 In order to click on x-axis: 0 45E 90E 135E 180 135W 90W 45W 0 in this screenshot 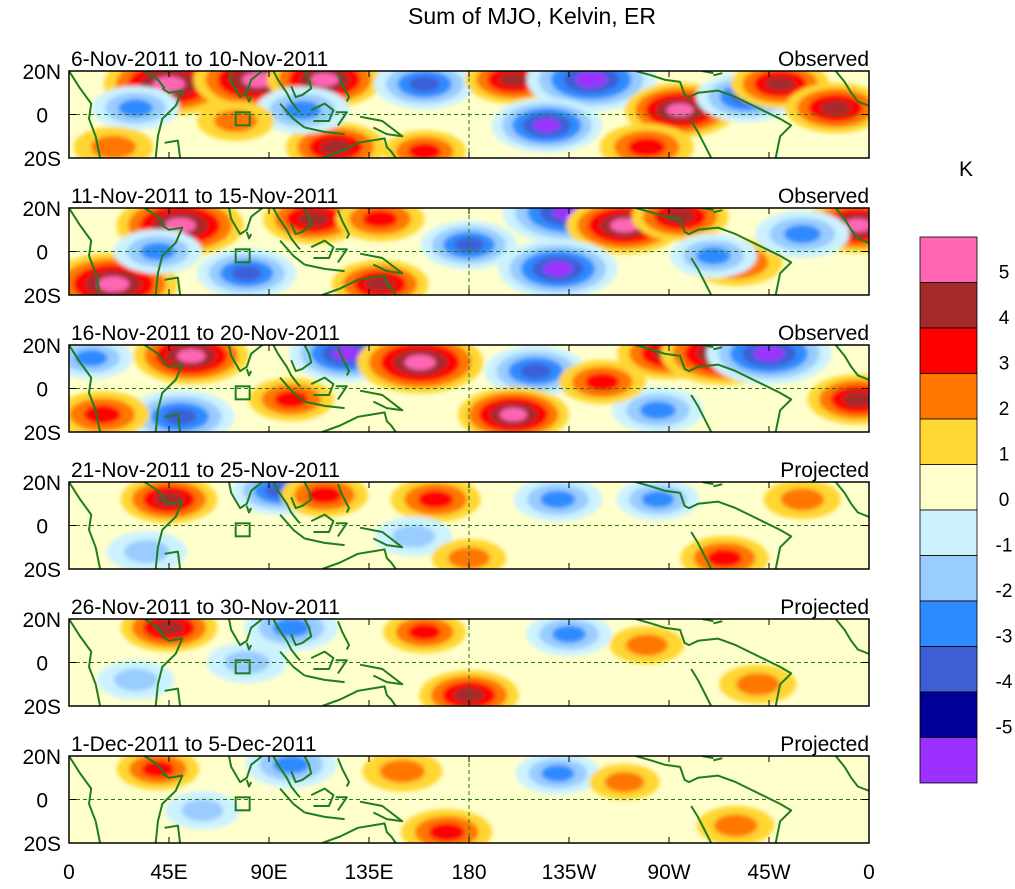, I will do `click(469, 872)`.